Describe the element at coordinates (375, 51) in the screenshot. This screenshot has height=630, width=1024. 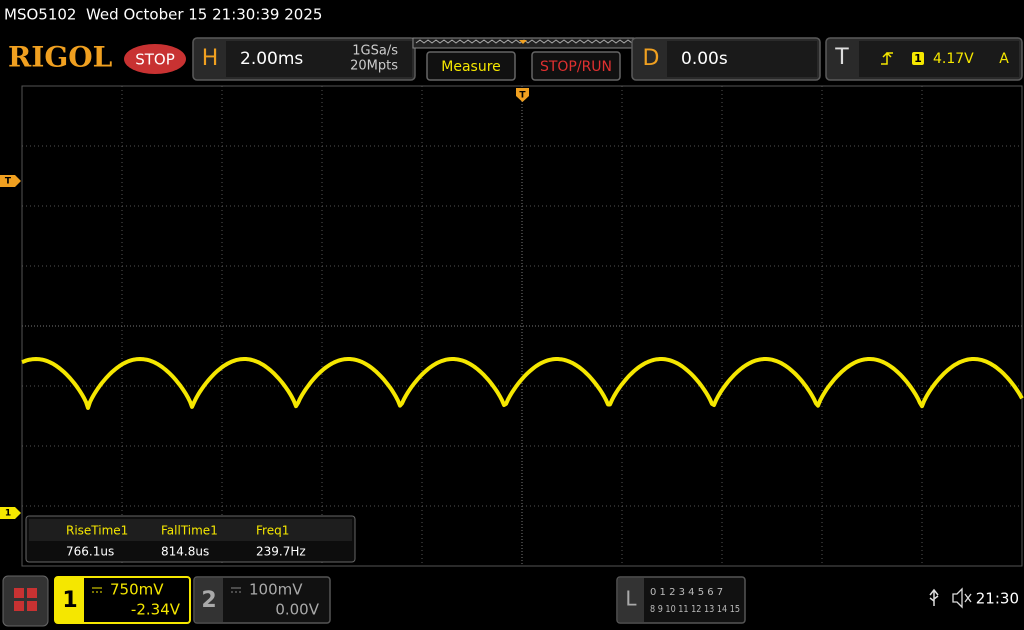
I see `sample-rate: 1GSa/s` at that location.